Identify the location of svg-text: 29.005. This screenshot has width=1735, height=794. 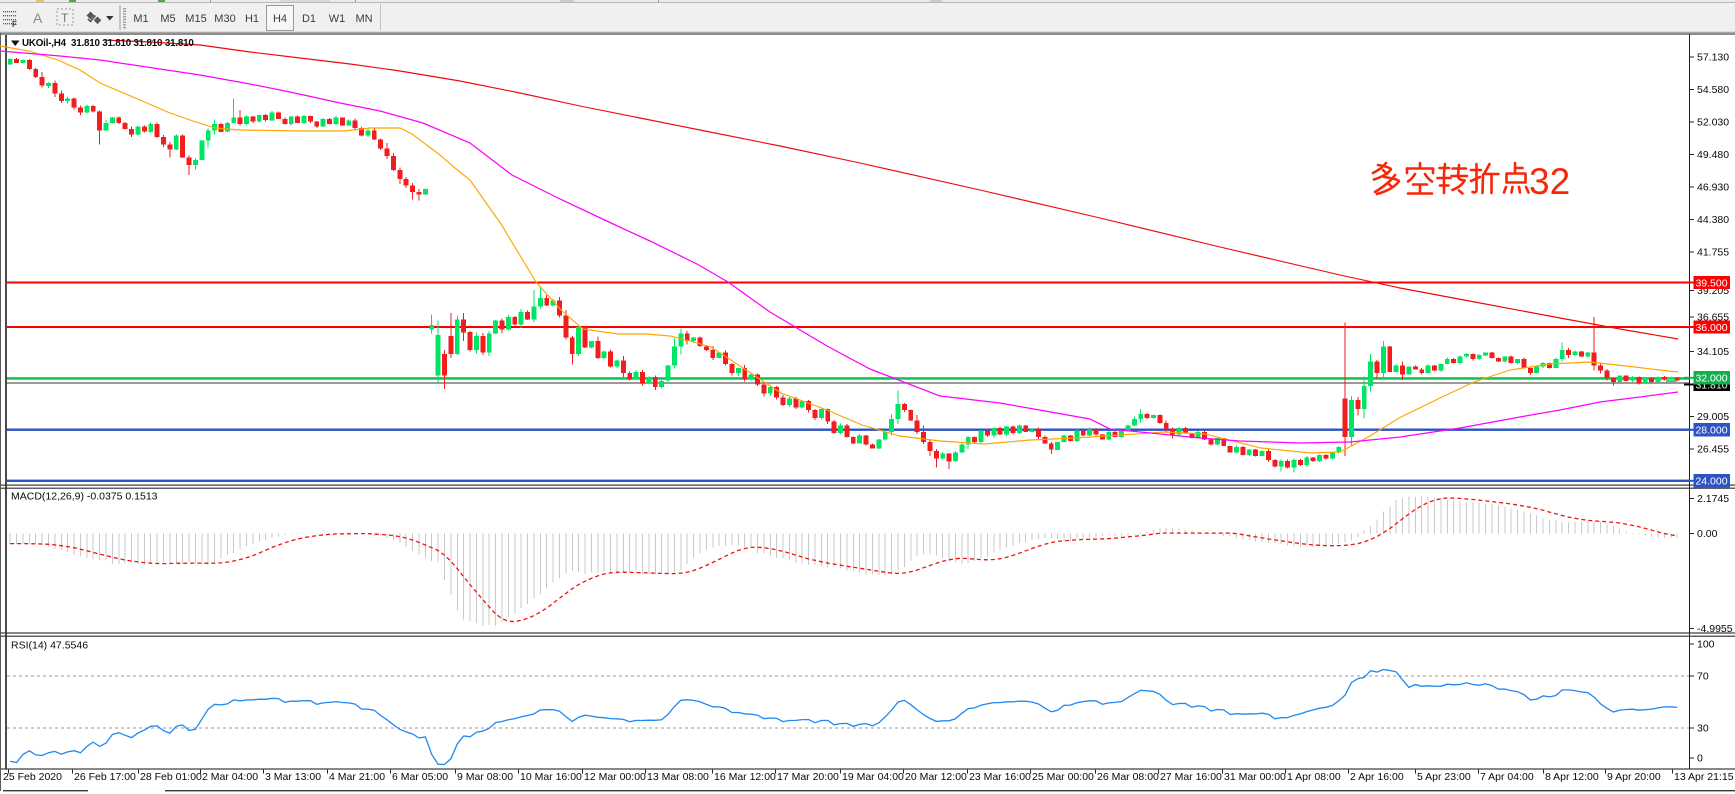
(1713, 417).